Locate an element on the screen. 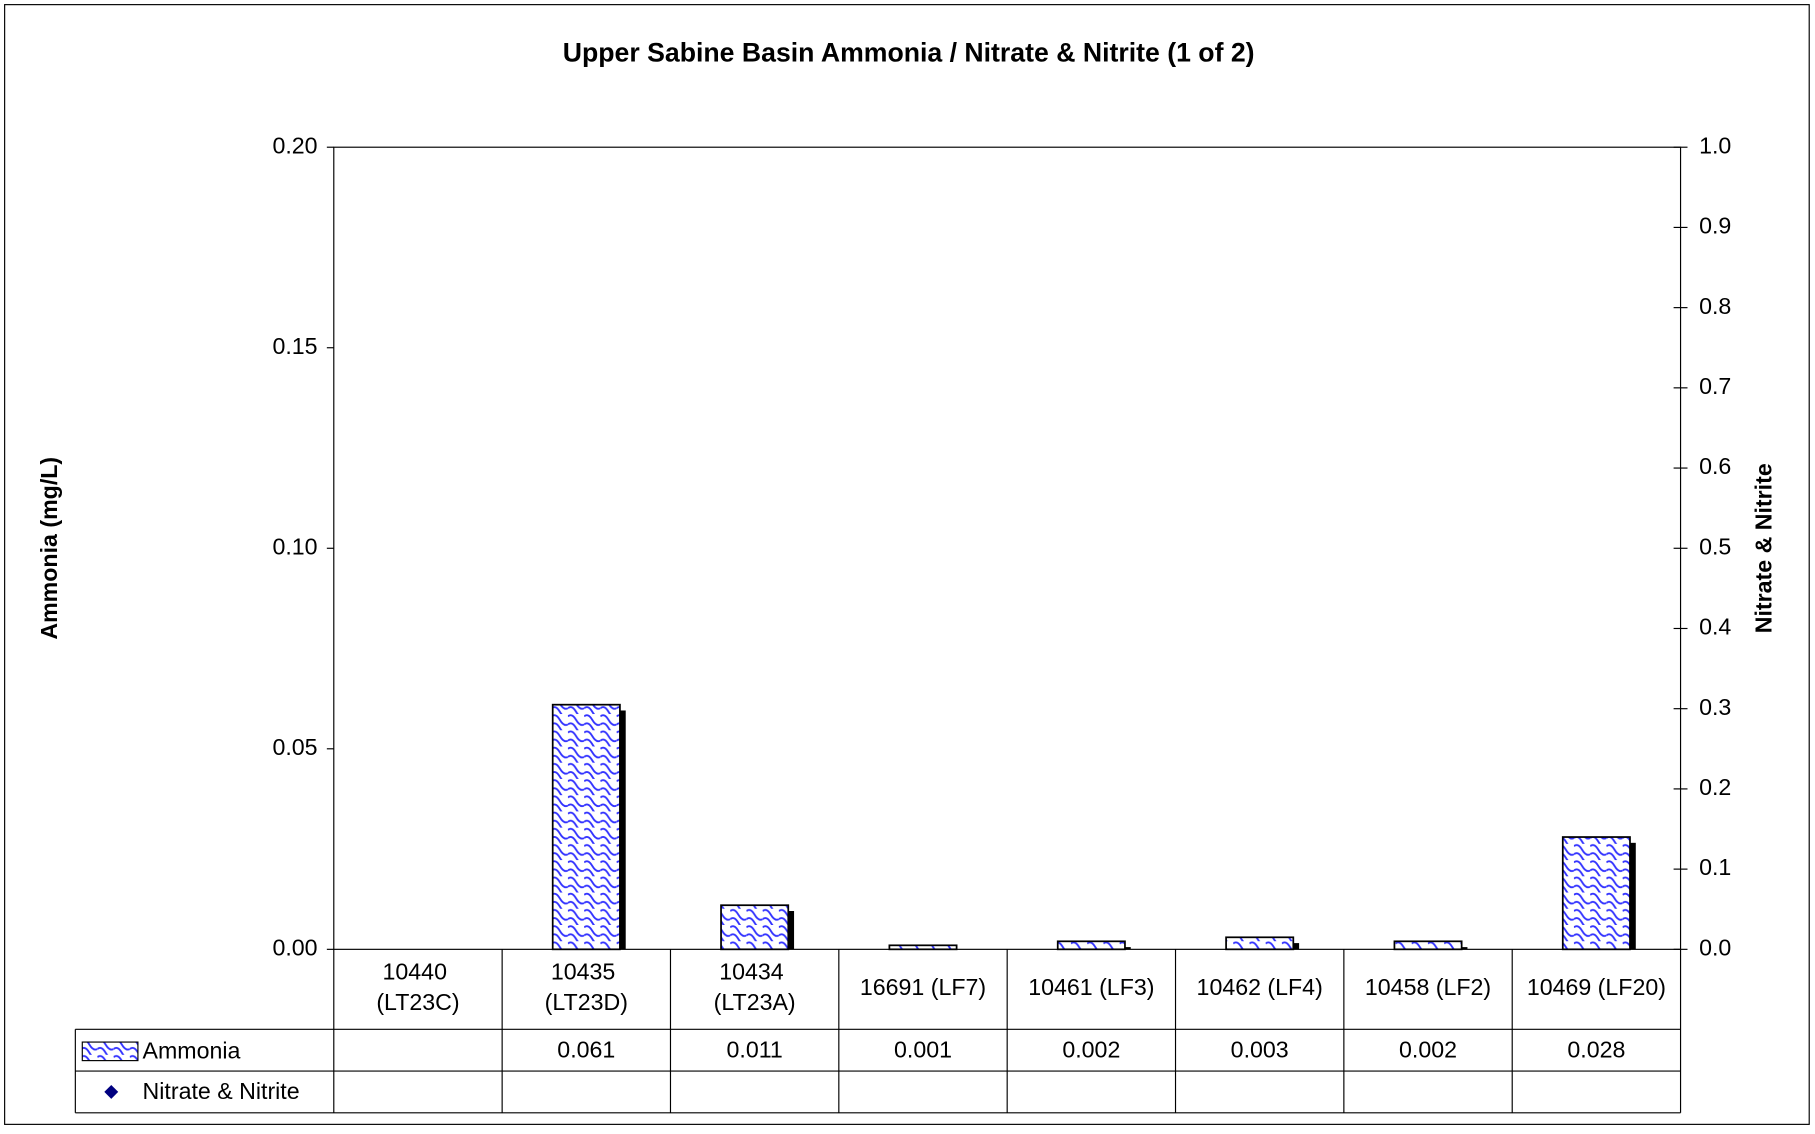  x-tick-label-line: (LT23A) is located at coordinates (755, 1002).